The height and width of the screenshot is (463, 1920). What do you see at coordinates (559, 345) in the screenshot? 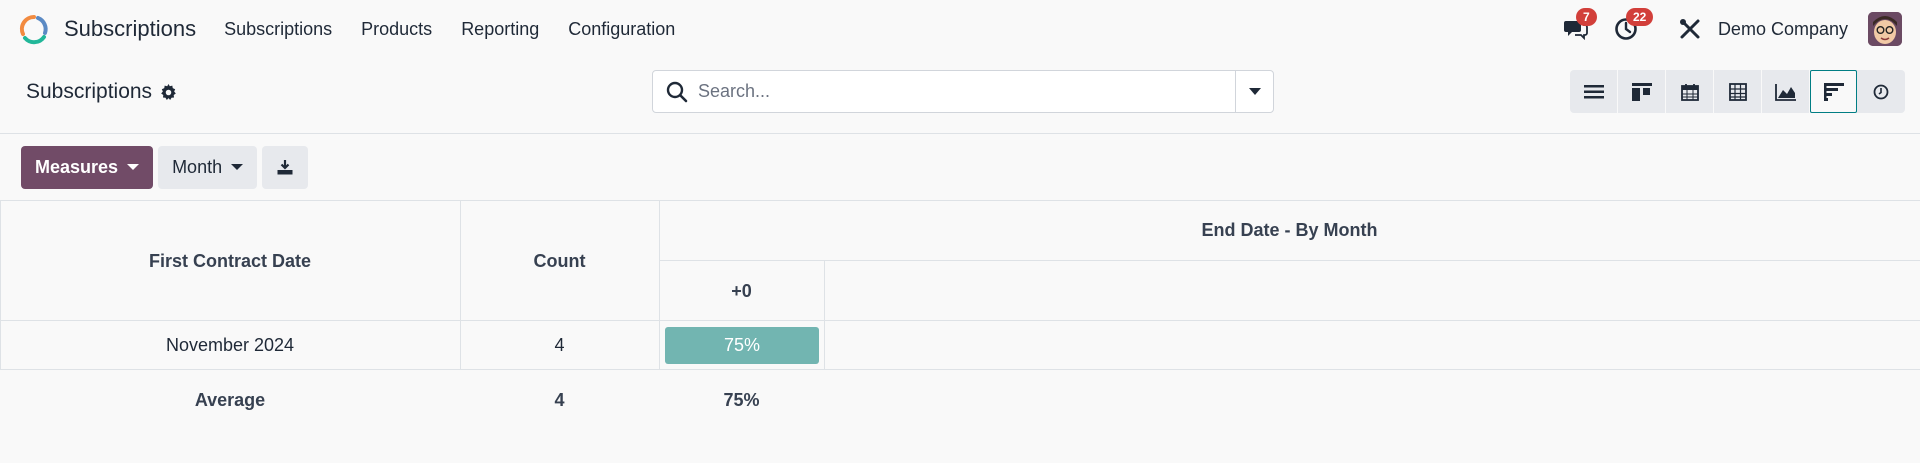
I see `row-count: 4` at bounding box center [559, 345].